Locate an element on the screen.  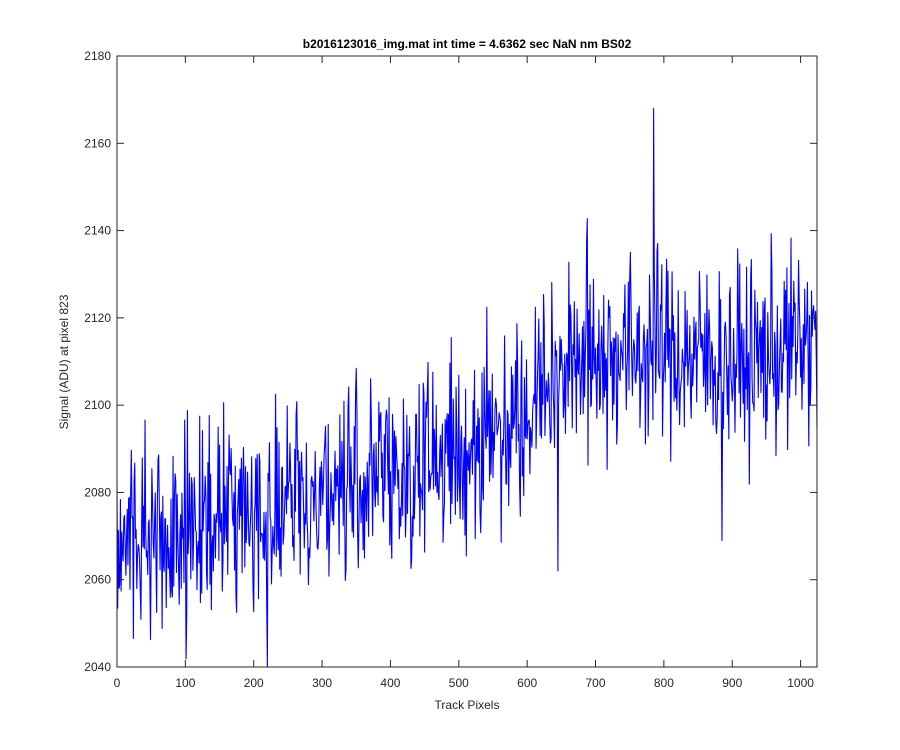
x-tick-label: 700 is located at coordinates (596, 683).